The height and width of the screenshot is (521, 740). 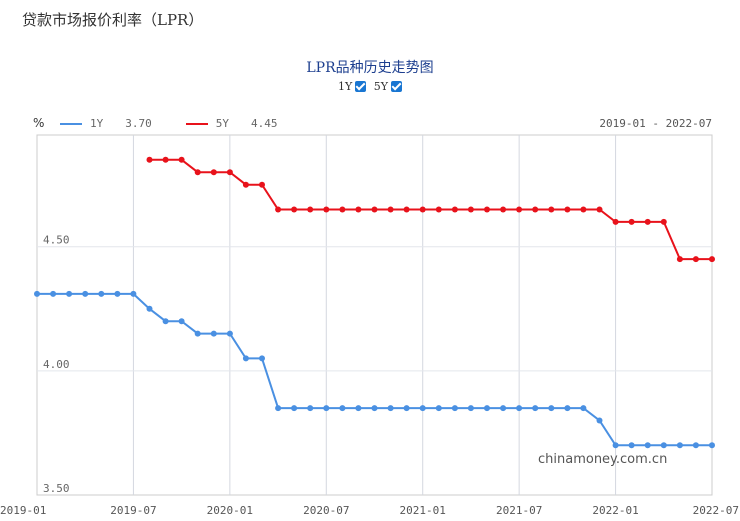 I want to click on toggle-1y: 1Y, so click(x=352, y=86).